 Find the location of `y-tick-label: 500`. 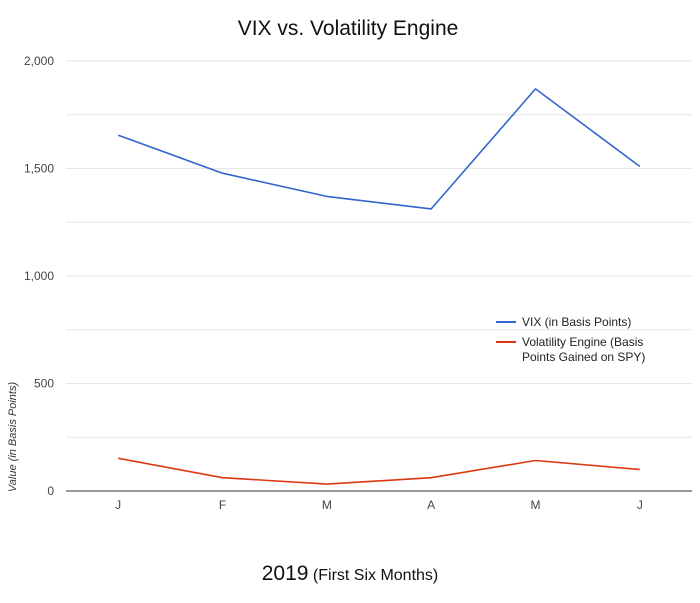

y-tick-label: 500 is located at coordinates (44, 384).